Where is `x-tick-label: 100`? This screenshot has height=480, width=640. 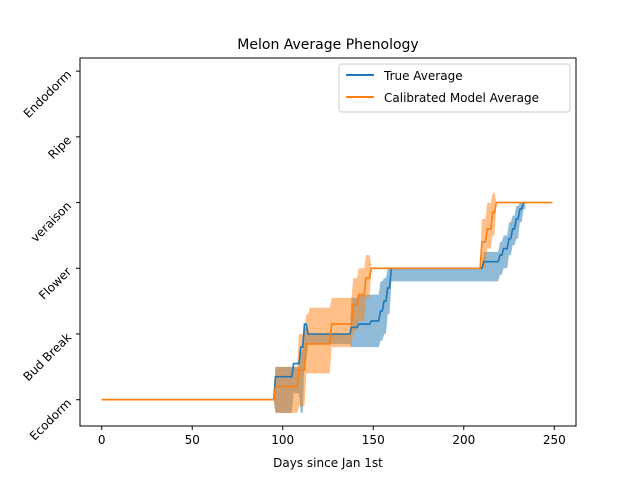 x-tick-label: 100 is located at coordinates (282, 440).